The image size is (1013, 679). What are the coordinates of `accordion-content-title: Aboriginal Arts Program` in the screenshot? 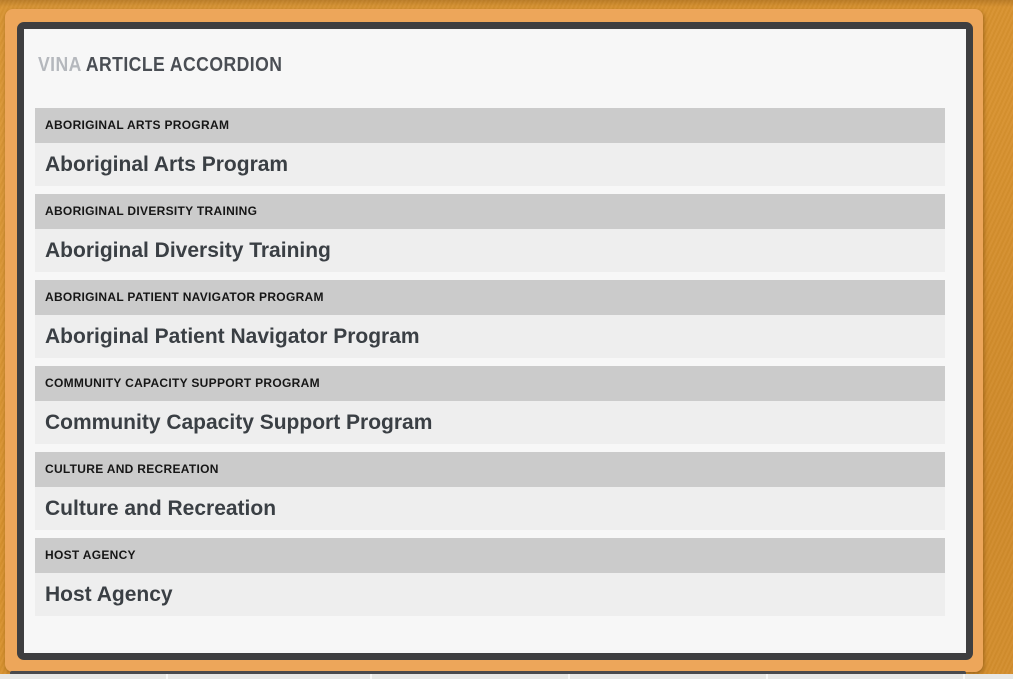 It's located at (167, 164).